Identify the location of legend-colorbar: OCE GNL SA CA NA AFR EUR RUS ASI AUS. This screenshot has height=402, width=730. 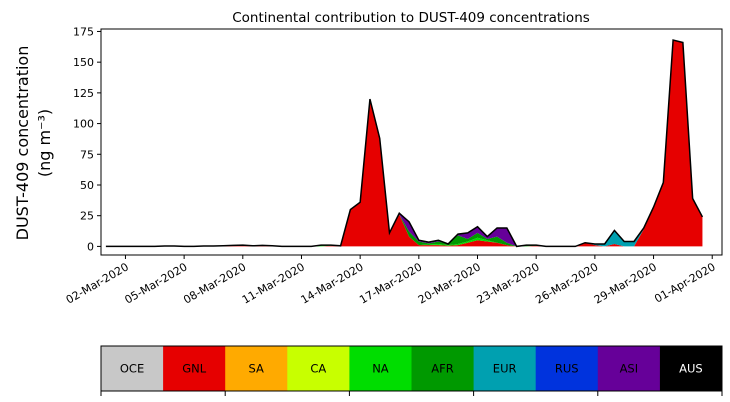
(411, 370).